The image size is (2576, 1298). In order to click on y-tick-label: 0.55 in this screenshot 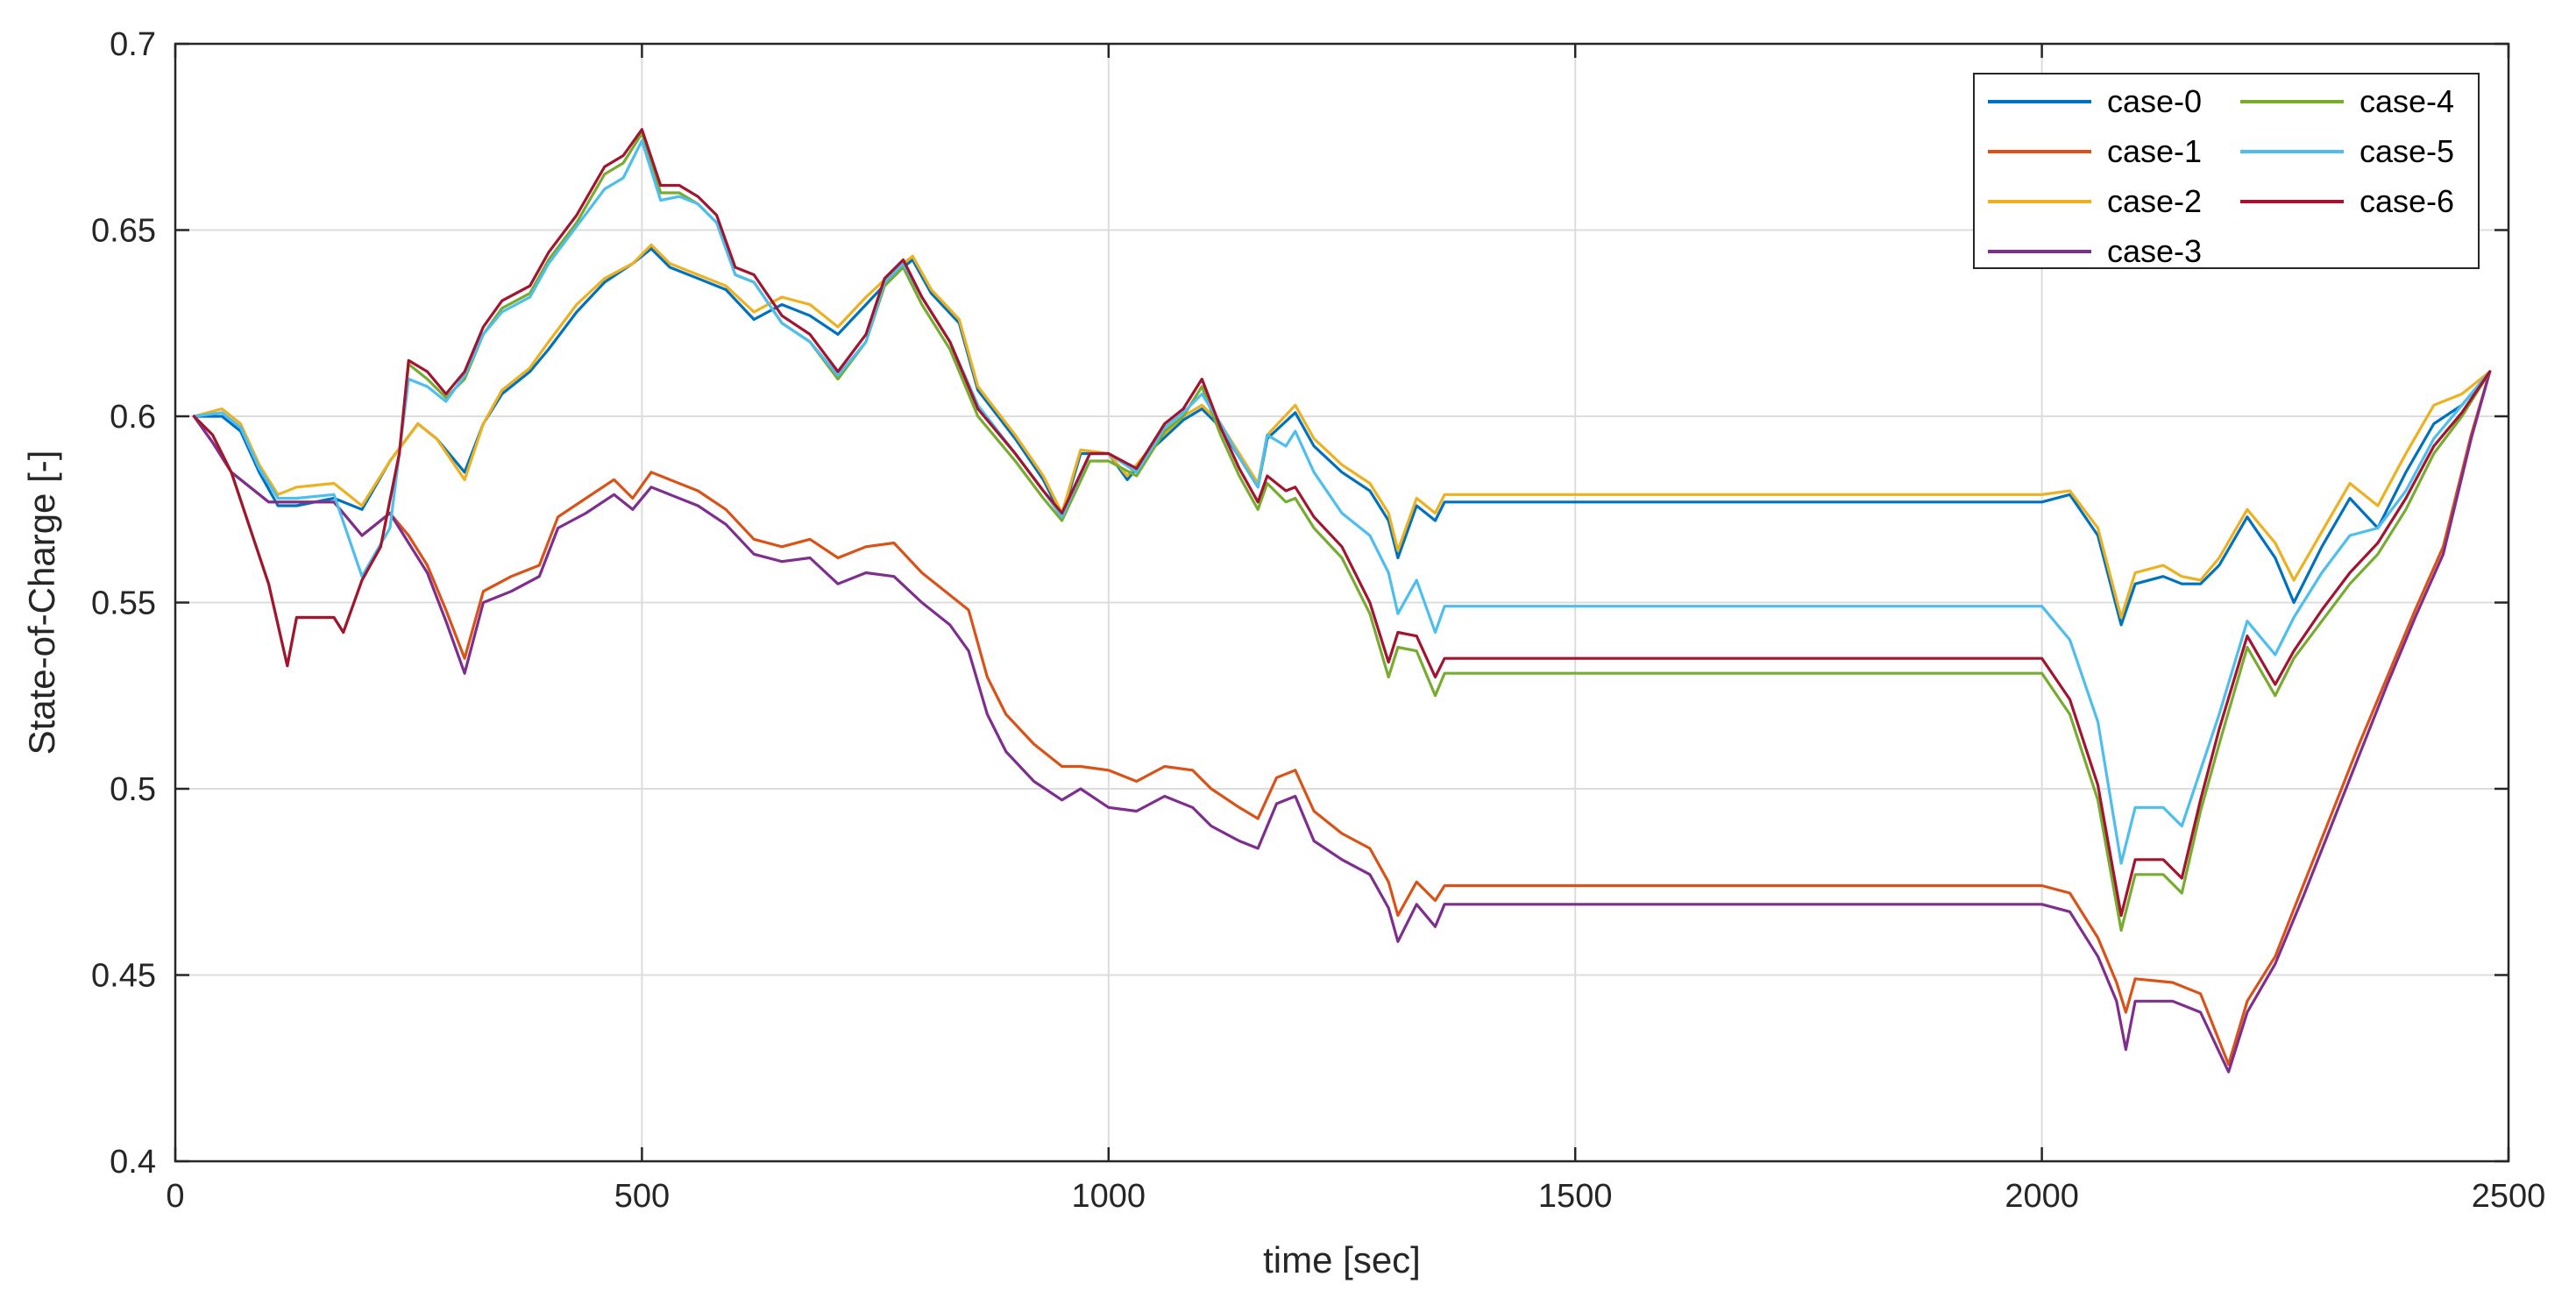, I will do `click(124, 603)`.